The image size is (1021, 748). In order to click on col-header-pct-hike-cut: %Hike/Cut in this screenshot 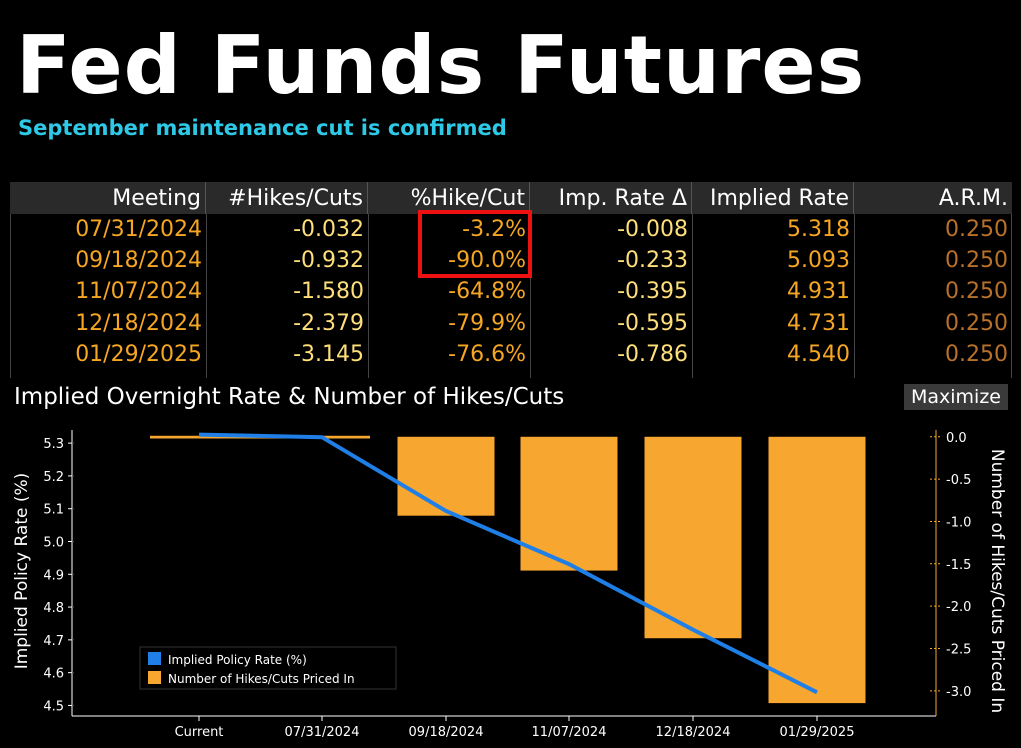, I will do `click(449, 198)`.